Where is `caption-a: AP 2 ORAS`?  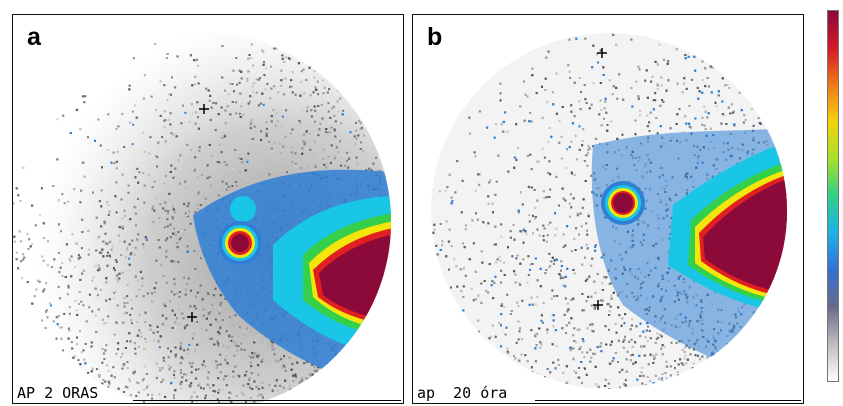 caption-a: AP 2 ORAS is located at coordinates (58, 393).